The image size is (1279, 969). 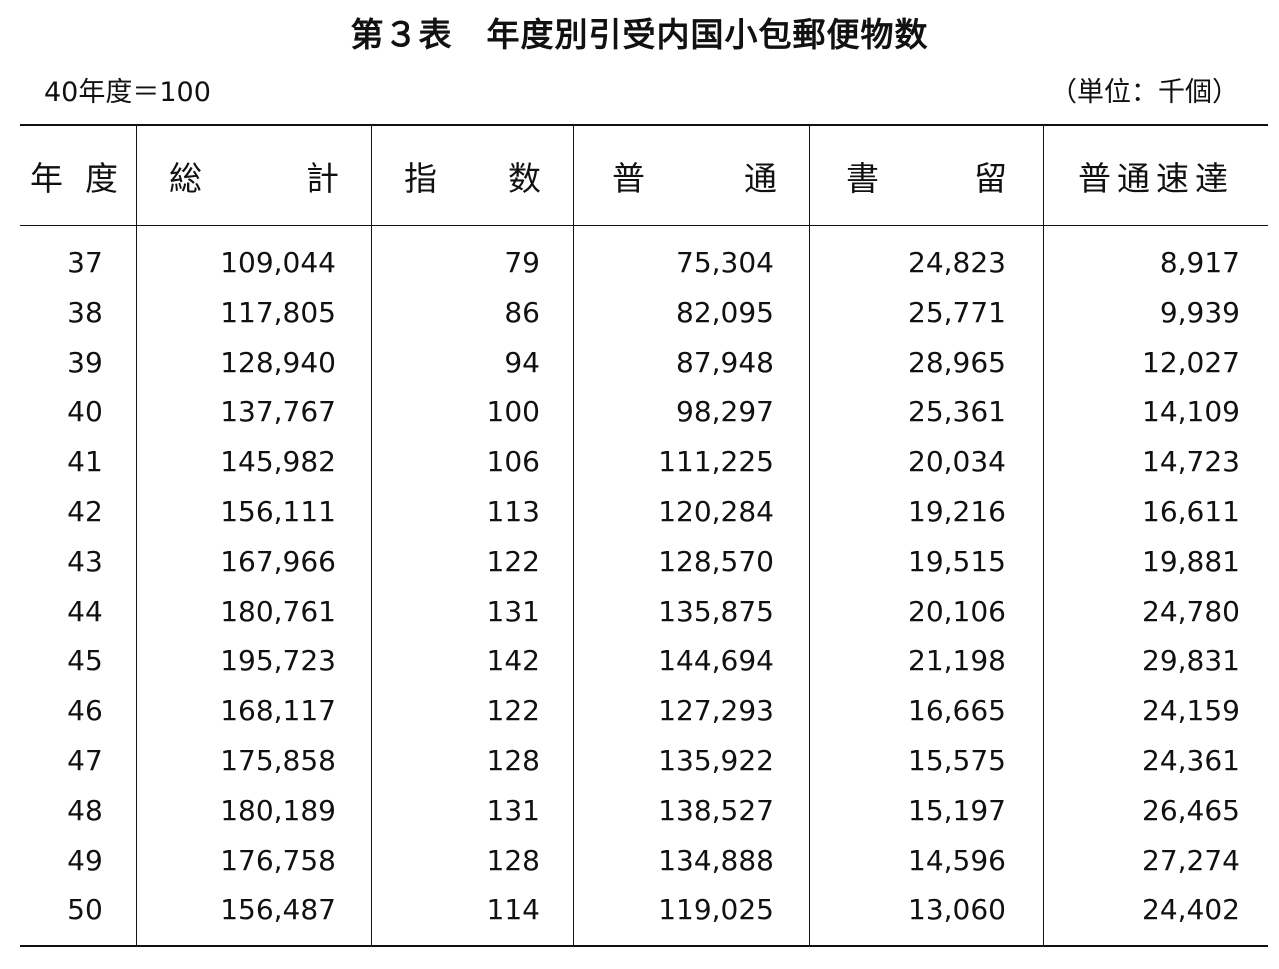 What do you see at coordinates (1199, 312) in the screenshot?
I see `express-cell: 9,939` at bounding box center [1199, 312].